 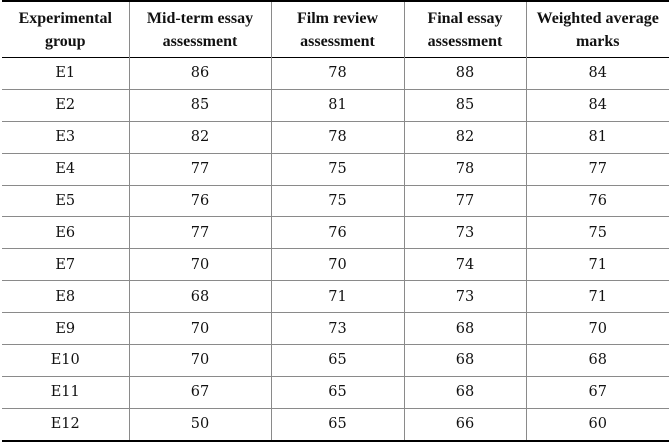 I want to click on film-review-cell: 71, so click(x=337, y=296).